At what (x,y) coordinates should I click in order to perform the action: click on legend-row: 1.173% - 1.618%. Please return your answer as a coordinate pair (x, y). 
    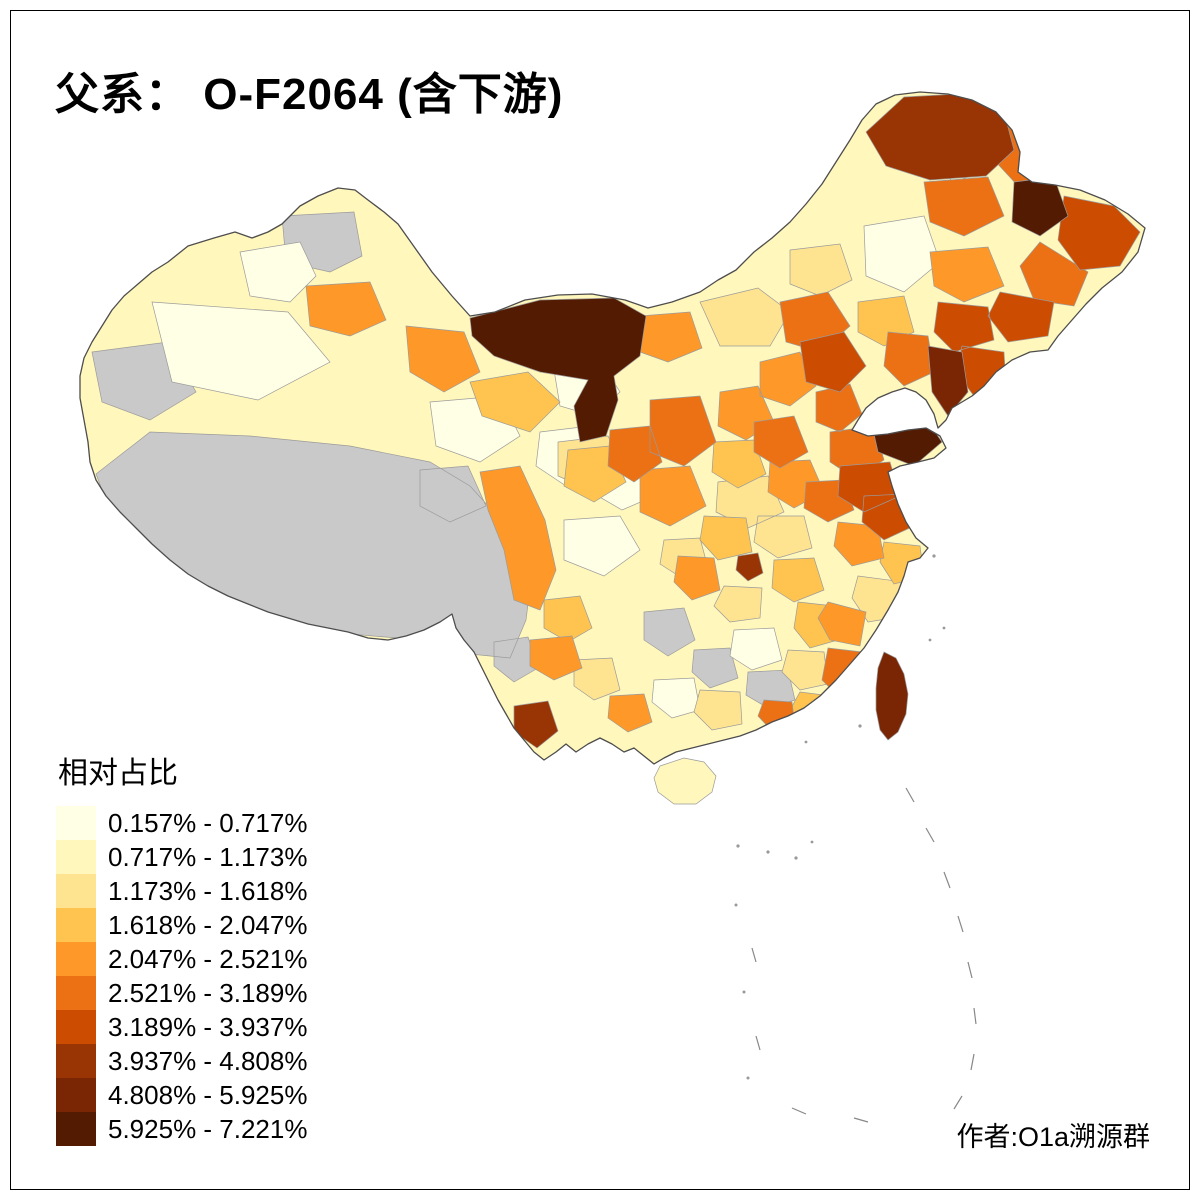
    Looking at the image, I should click on (181, 891).